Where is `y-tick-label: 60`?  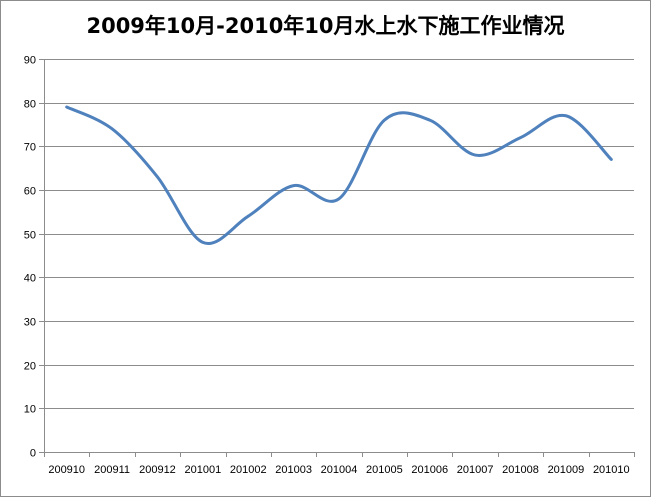 y-tick-label: 60 is located at coordinates (30, 192).